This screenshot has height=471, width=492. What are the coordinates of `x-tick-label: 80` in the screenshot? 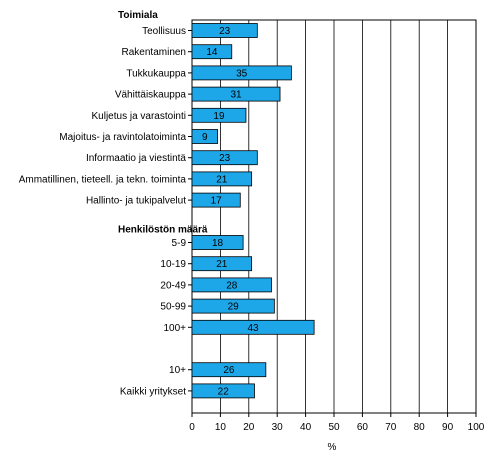 It's located at (420, 427).